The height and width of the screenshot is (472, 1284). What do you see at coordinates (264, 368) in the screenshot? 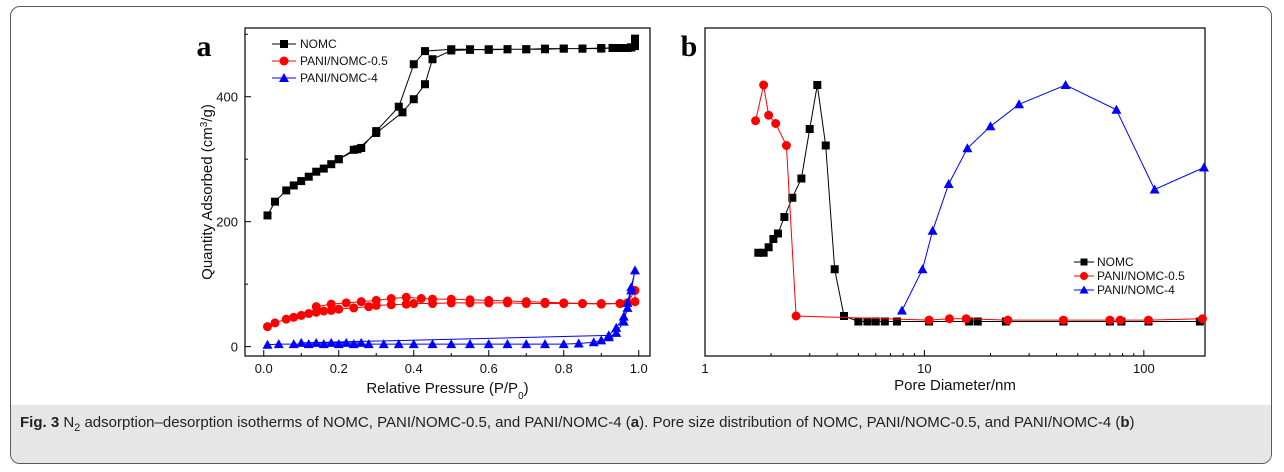
I see `x-tick-label-a: 0.0` at bounding box center [264, 368].